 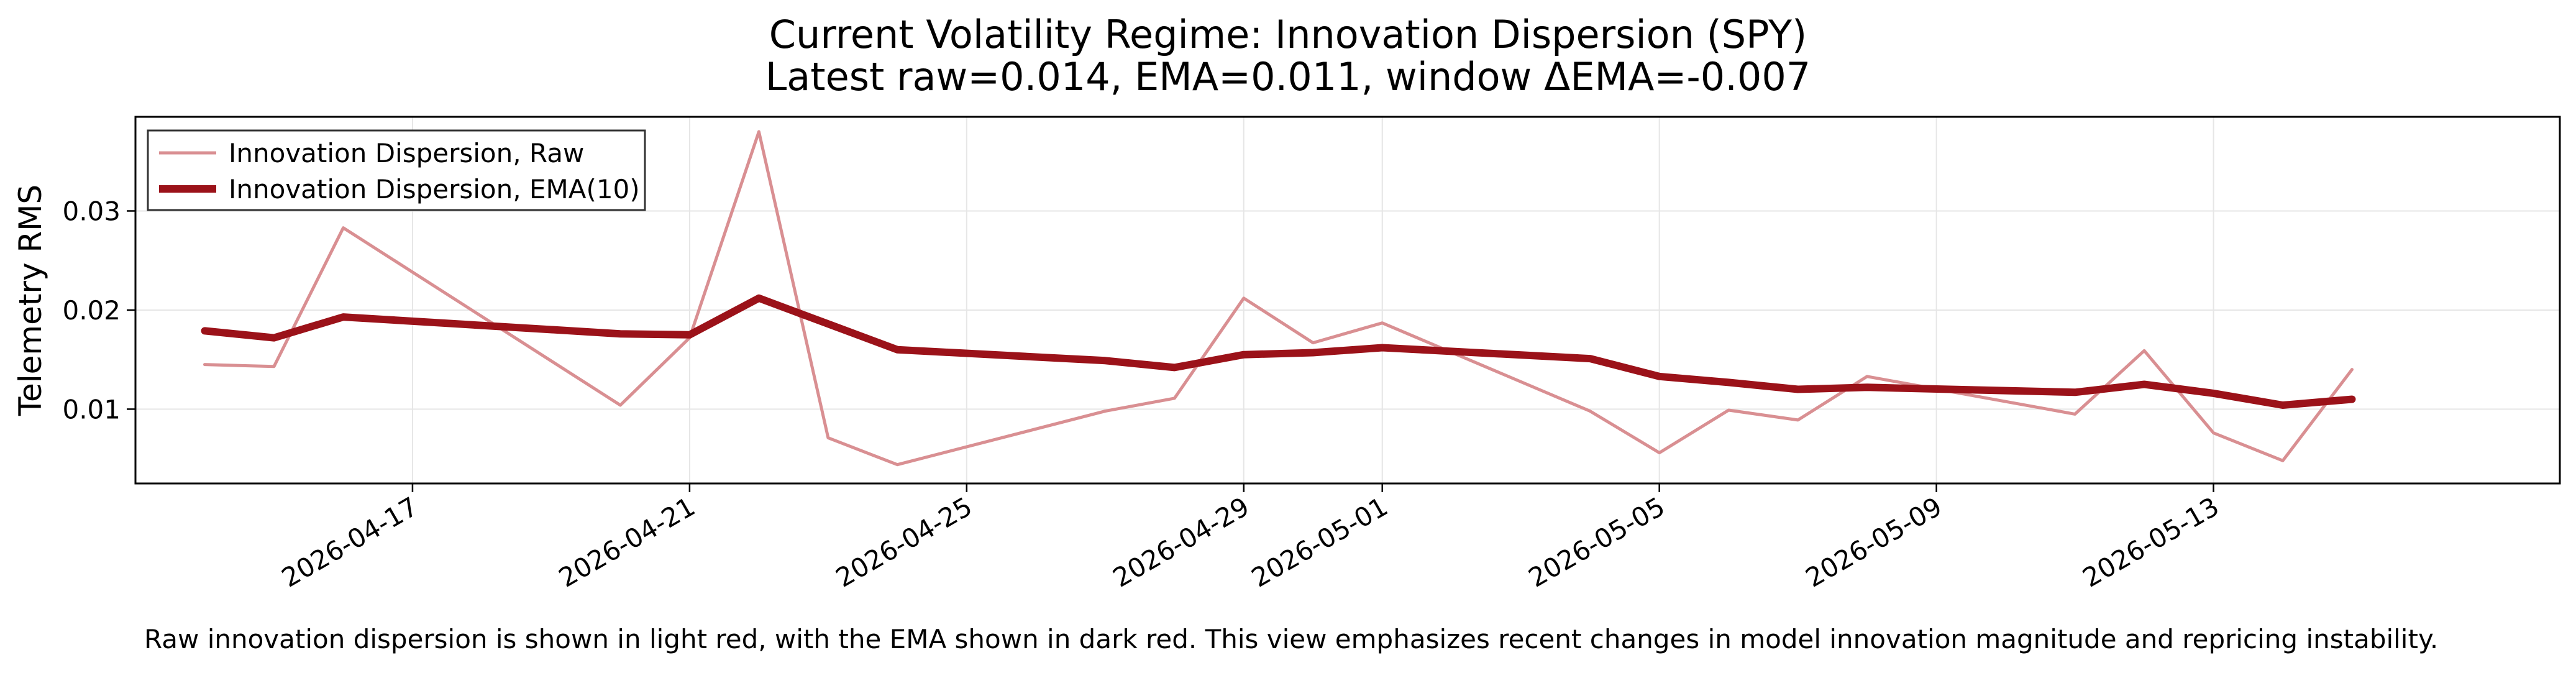 What do you see at coordinates (1319, 542) in the screenshot?
I see `x-tick-label: 2026-05-01` at bounding box center [1319, 542].